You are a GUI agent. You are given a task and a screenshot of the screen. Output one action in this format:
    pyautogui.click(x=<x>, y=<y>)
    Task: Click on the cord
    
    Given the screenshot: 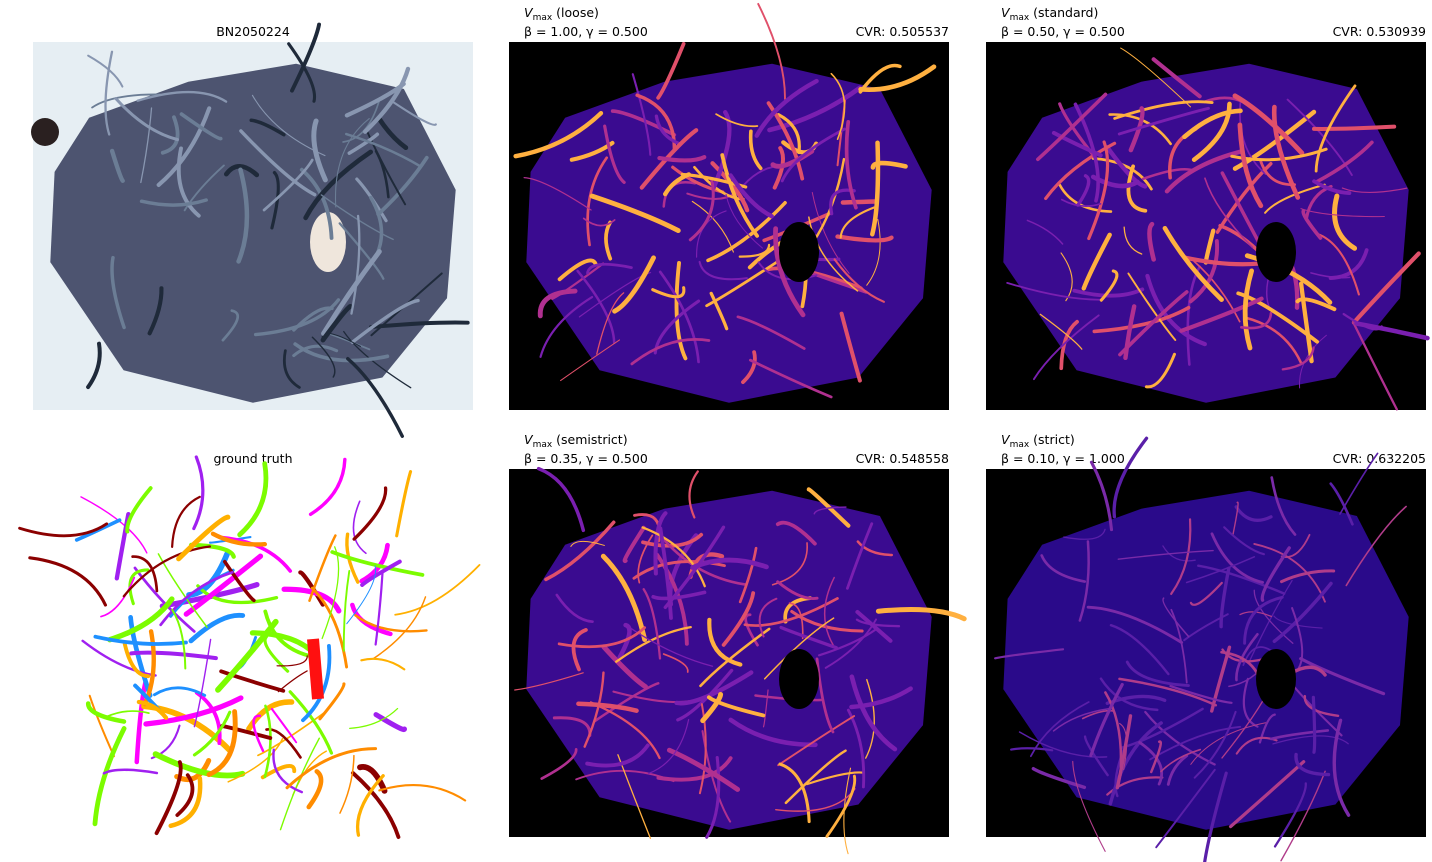 What is the action you would take?
    pyautogui.click(x=328, y=242)
    